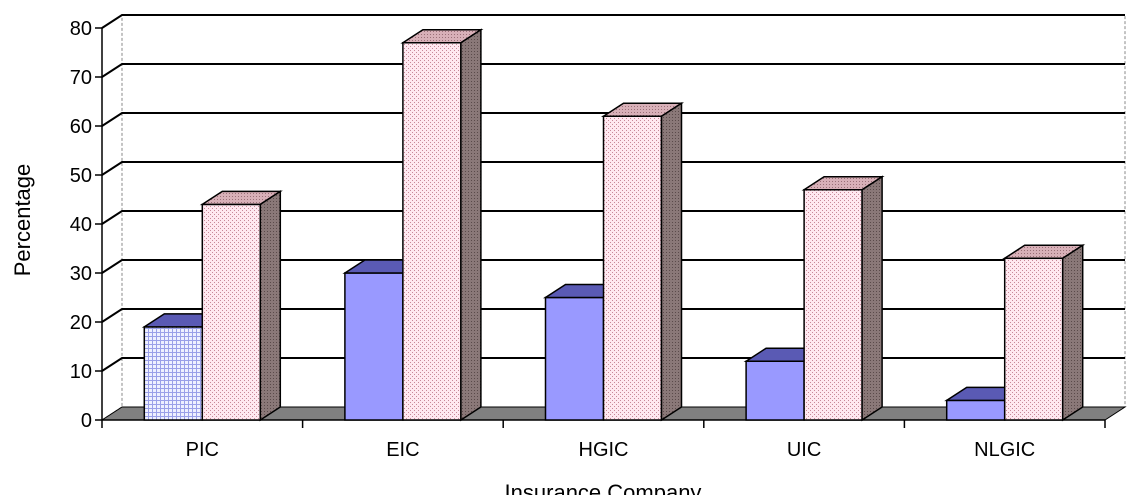  Describe the element at coordinates (81, 323) in the screenshot. I see `y-tick-label: 20` at that location.